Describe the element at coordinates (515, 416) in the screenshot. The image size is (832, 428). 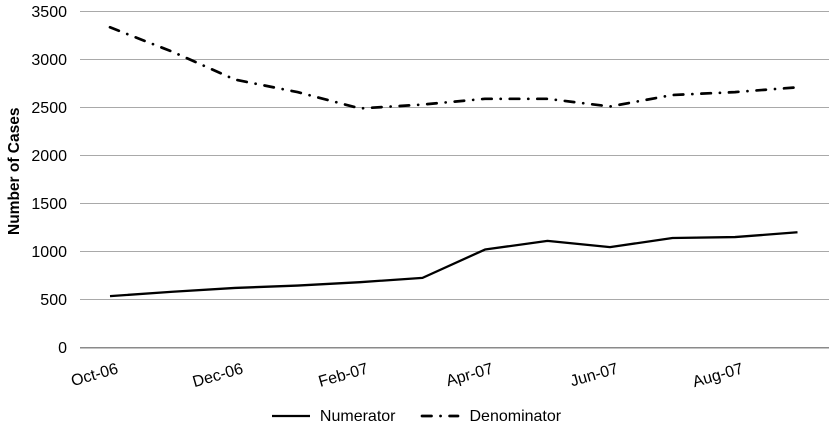
I see `legend-label-denominator: Denominator` at that location.